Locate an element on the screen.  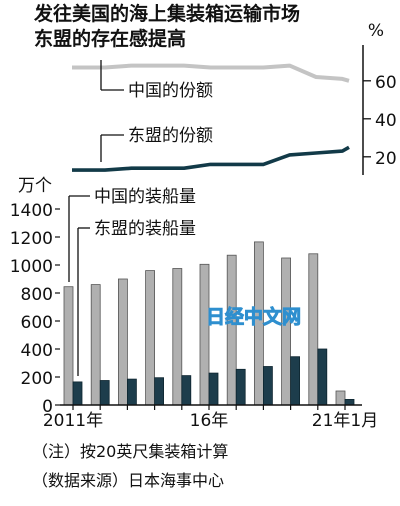
share-tick-label: 40 is located at coordinates (386, 121).